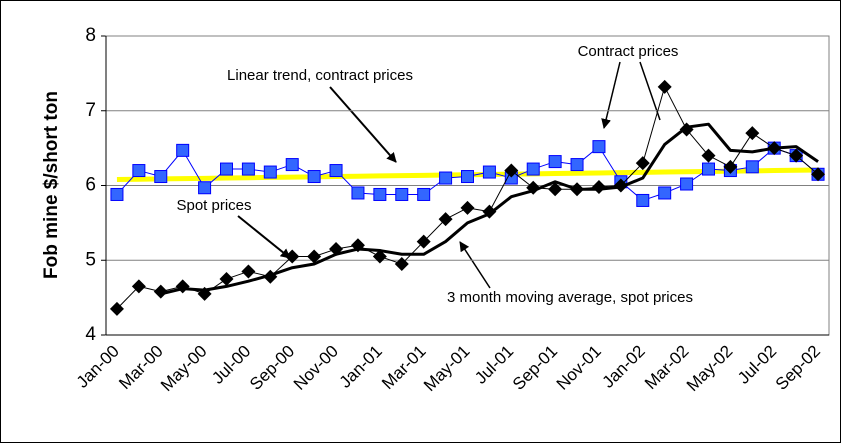 This screenshot has width=842, height=444. What do you see at coordinates (90, 334) in the screenshot?
I see `y-tick-label: 4` at bounding box center [90, 334].